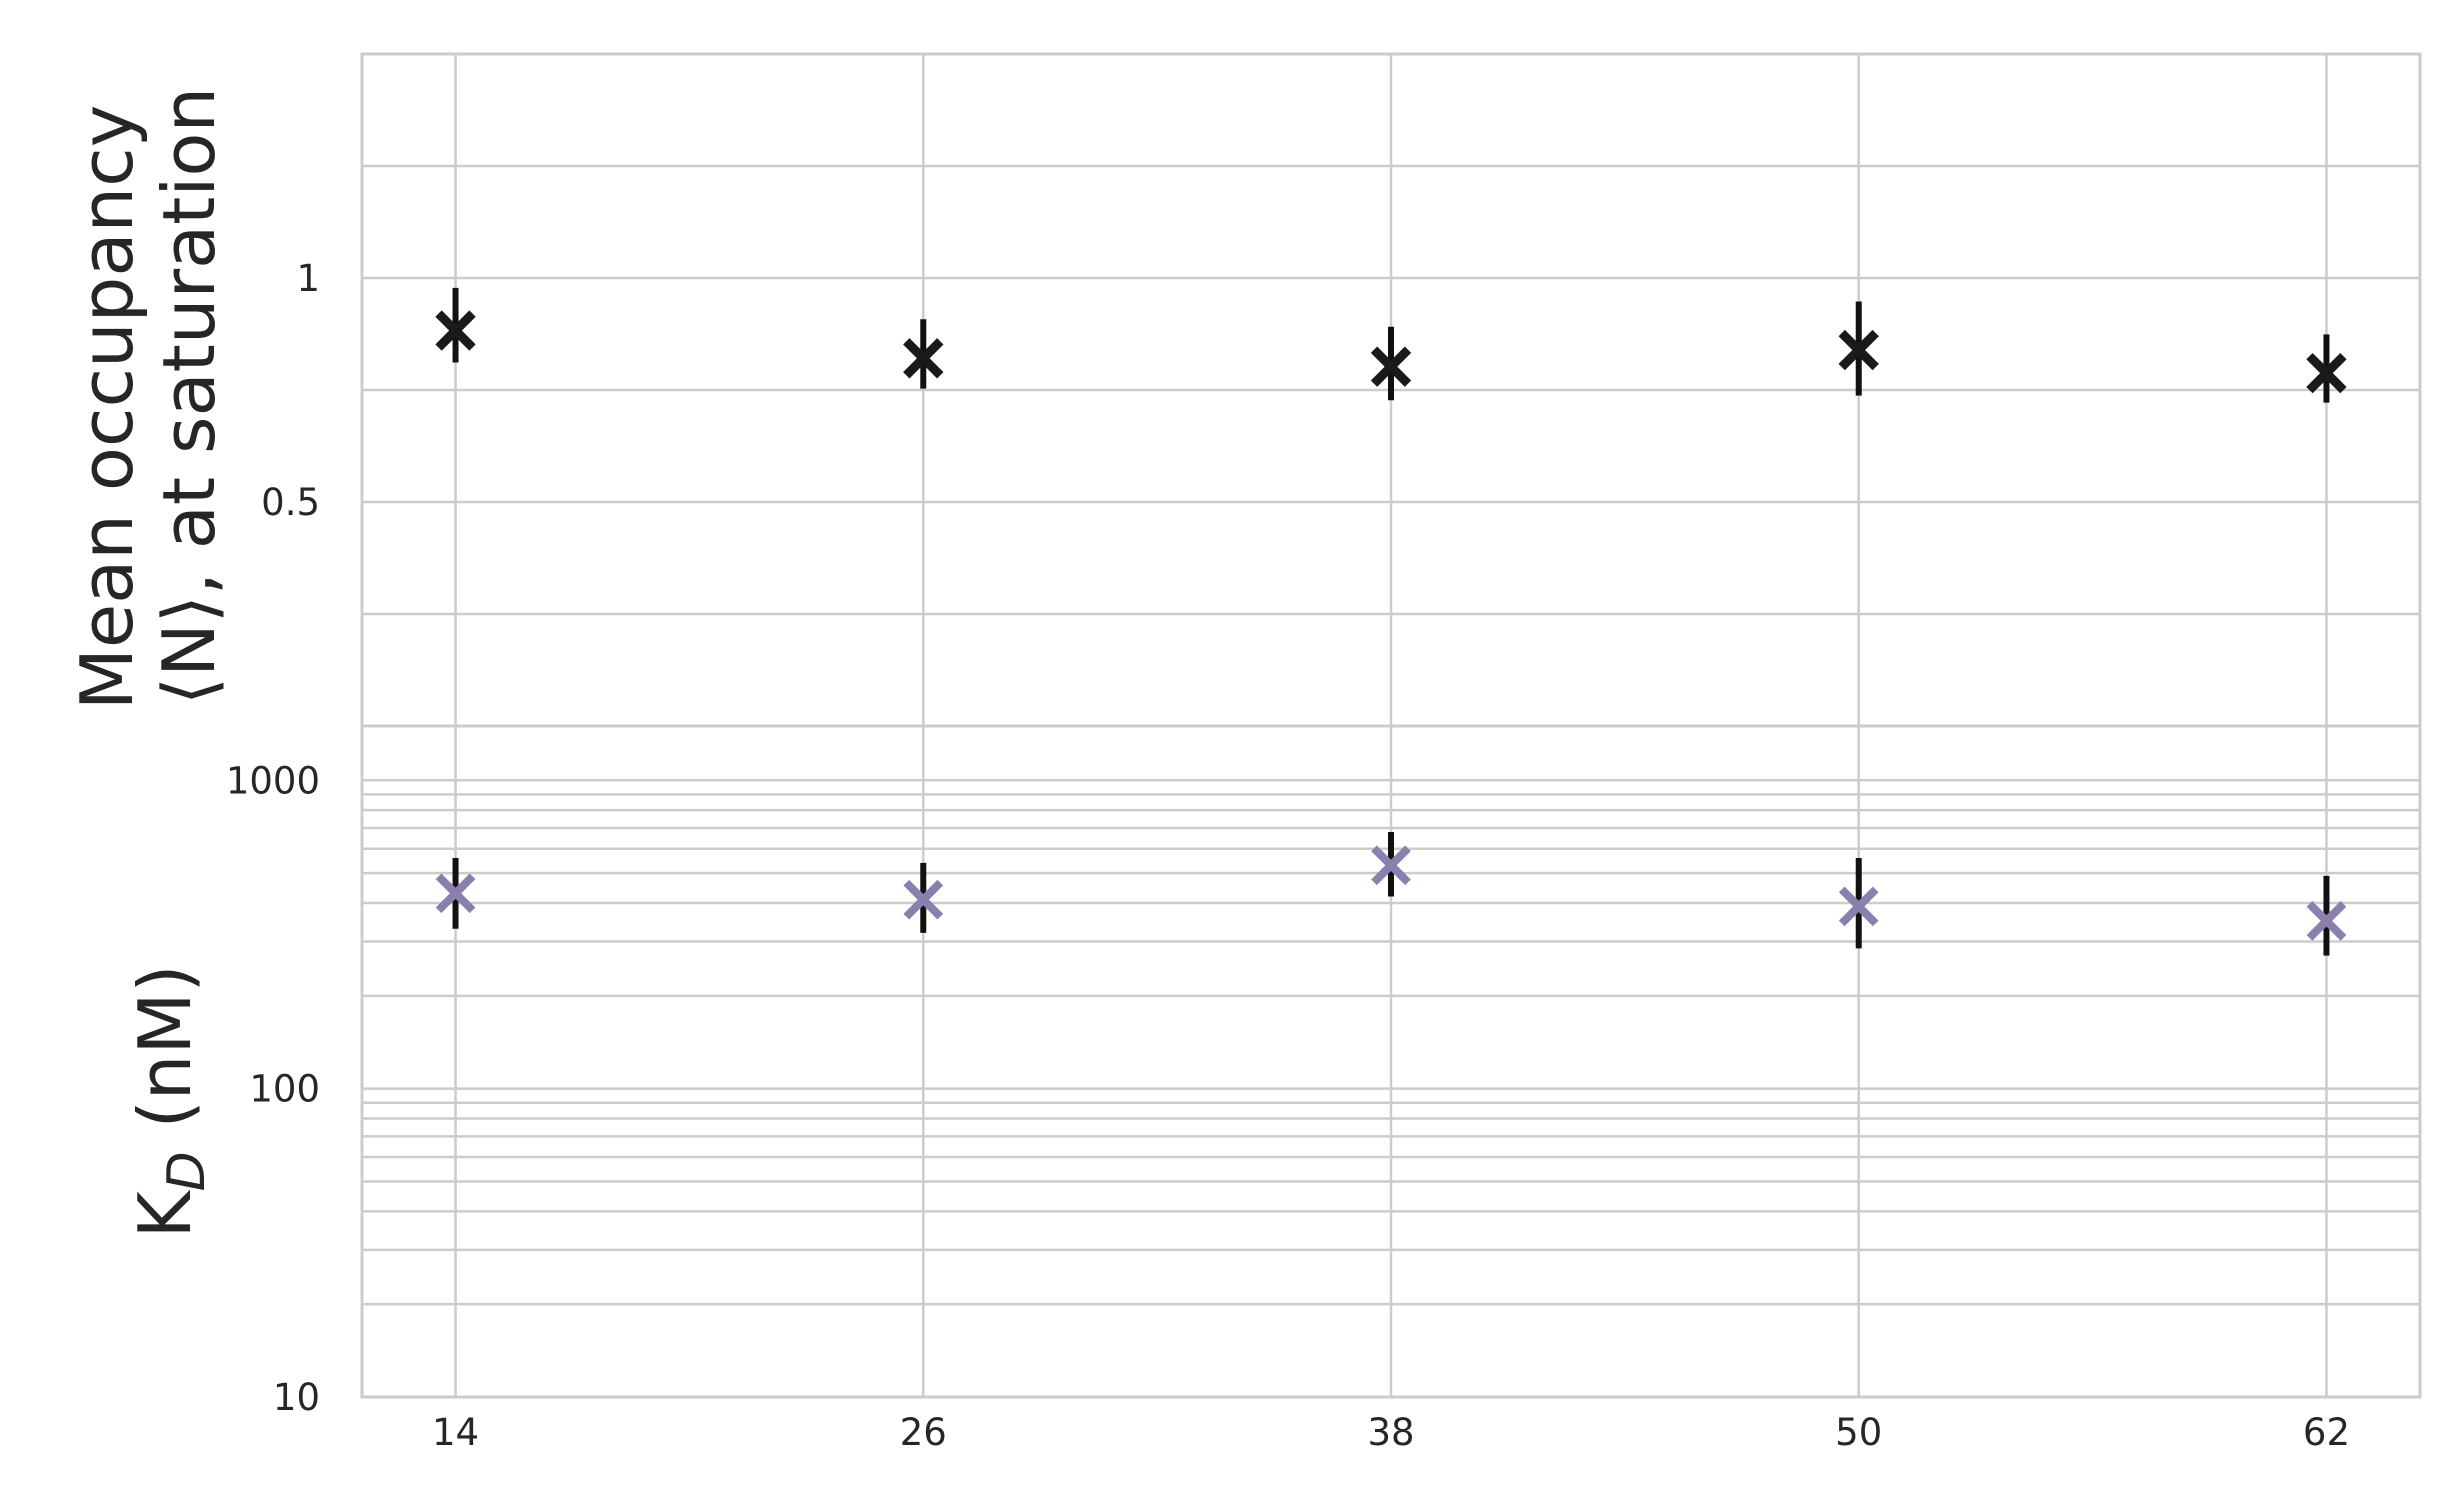 The width and height of the screenshot is (2460, 1500). Describe the element at coordinates (1858, 1432) in the screenshot. I see `x-tick-label-3: 50` at that location.